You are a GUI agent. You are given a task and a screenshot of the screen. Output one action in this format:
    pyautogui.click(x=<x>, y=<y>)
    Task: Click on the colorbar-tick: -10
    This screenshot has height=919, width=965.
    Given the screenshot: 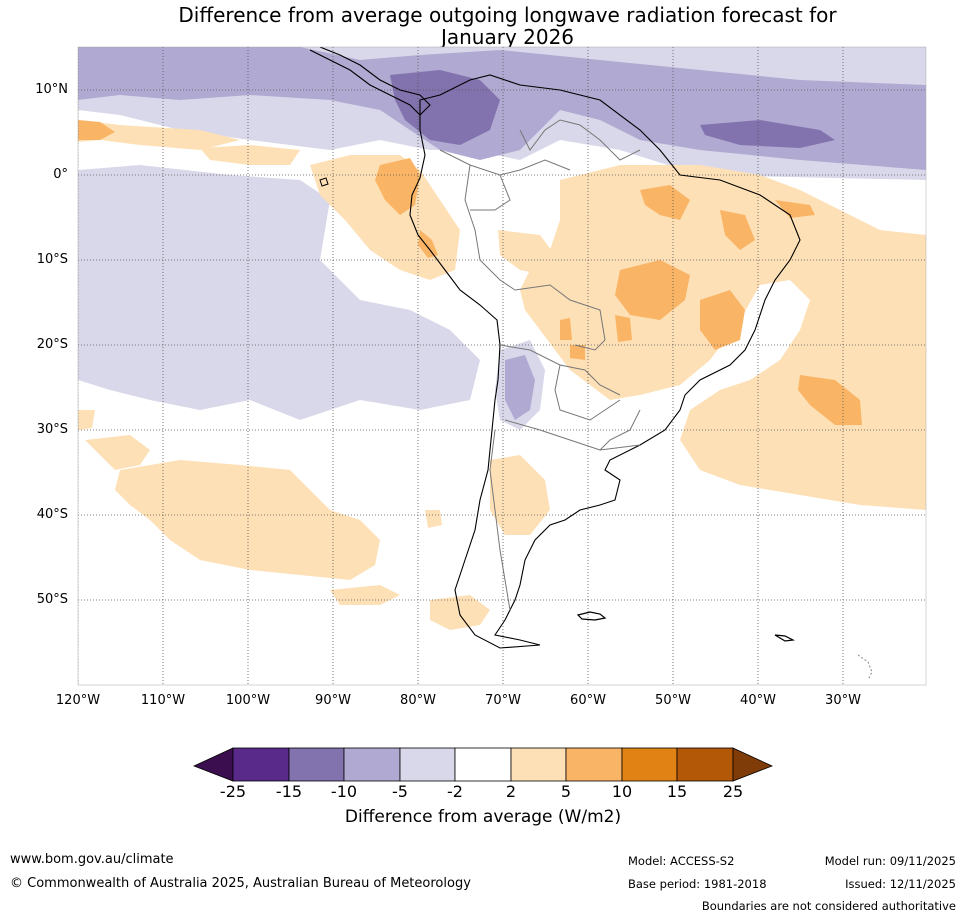 What is the action you would take?
    pyautogui.click(x=344, y=791)
    